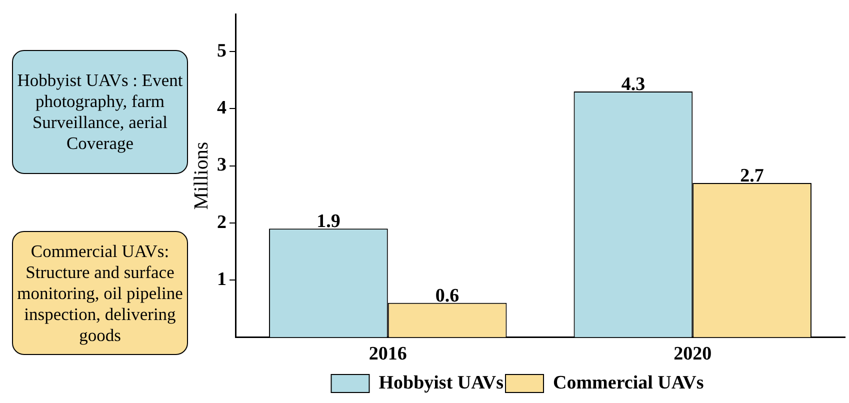 This screenshot has width=849, height=403. I want to click on y-tick-label: 5, so click(221, 51).